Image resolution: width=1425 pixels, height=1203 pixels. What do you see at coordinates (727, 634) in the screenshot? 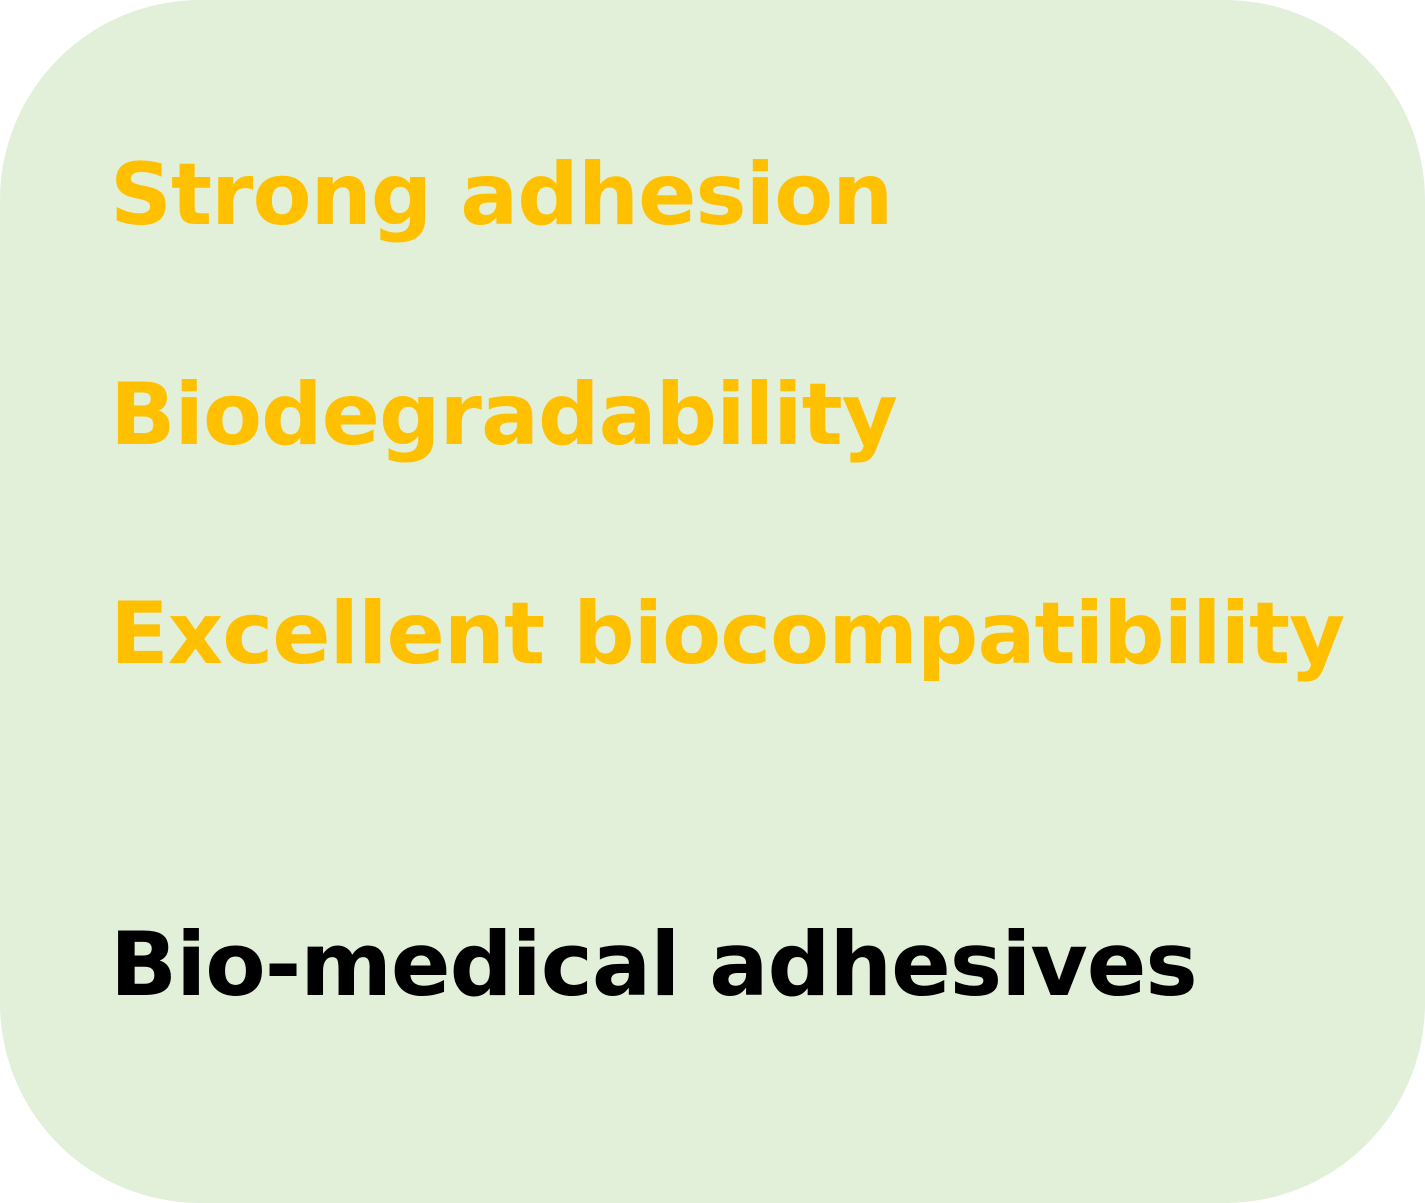
I see `property-biocompatibility: Excellent biocompatibility` at bounding box center [727, 634].